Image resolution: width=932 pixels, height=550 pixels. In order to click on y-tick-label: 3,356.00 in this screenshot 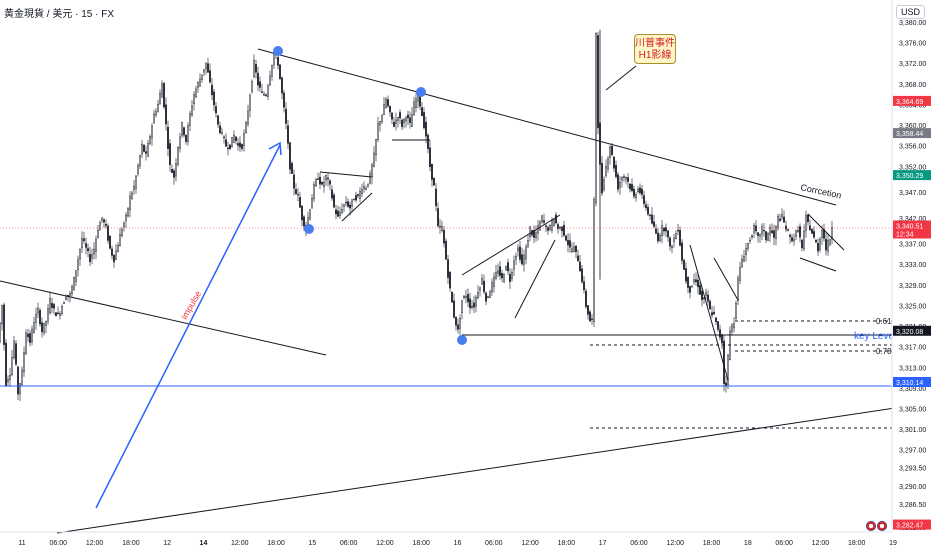, I will do `click(912, 147)`.